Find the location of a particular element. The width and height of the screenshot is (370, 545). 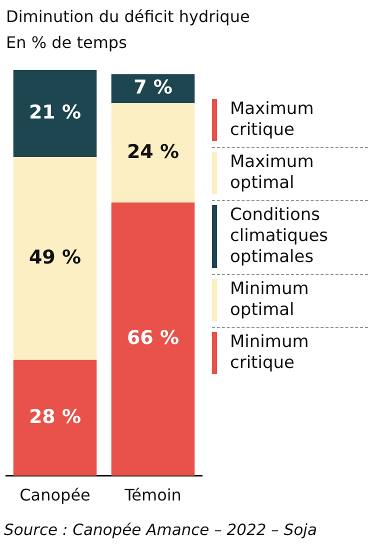

data-label: 24 % is located at coordinates (153, 151).